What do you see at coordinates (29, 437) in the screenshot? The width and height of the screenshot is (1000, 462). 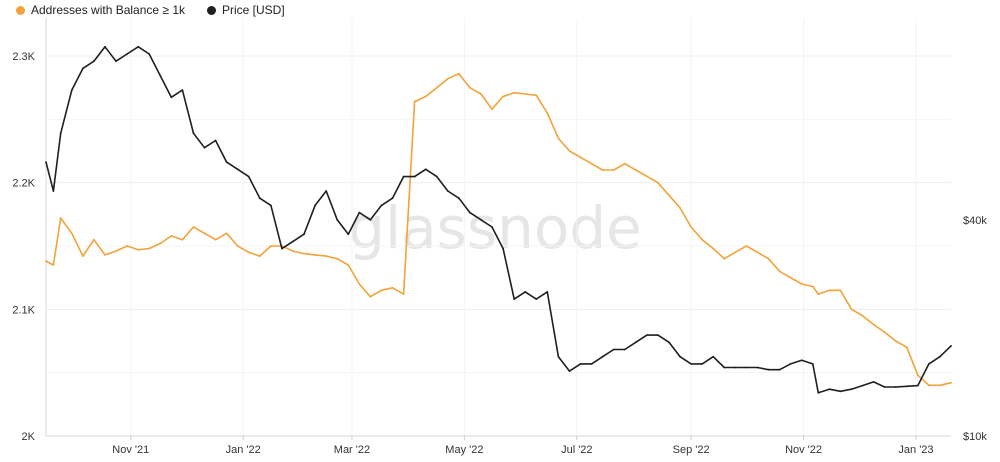 I see `y-left-tick-label: 2K` at bounding box center [29, 437].